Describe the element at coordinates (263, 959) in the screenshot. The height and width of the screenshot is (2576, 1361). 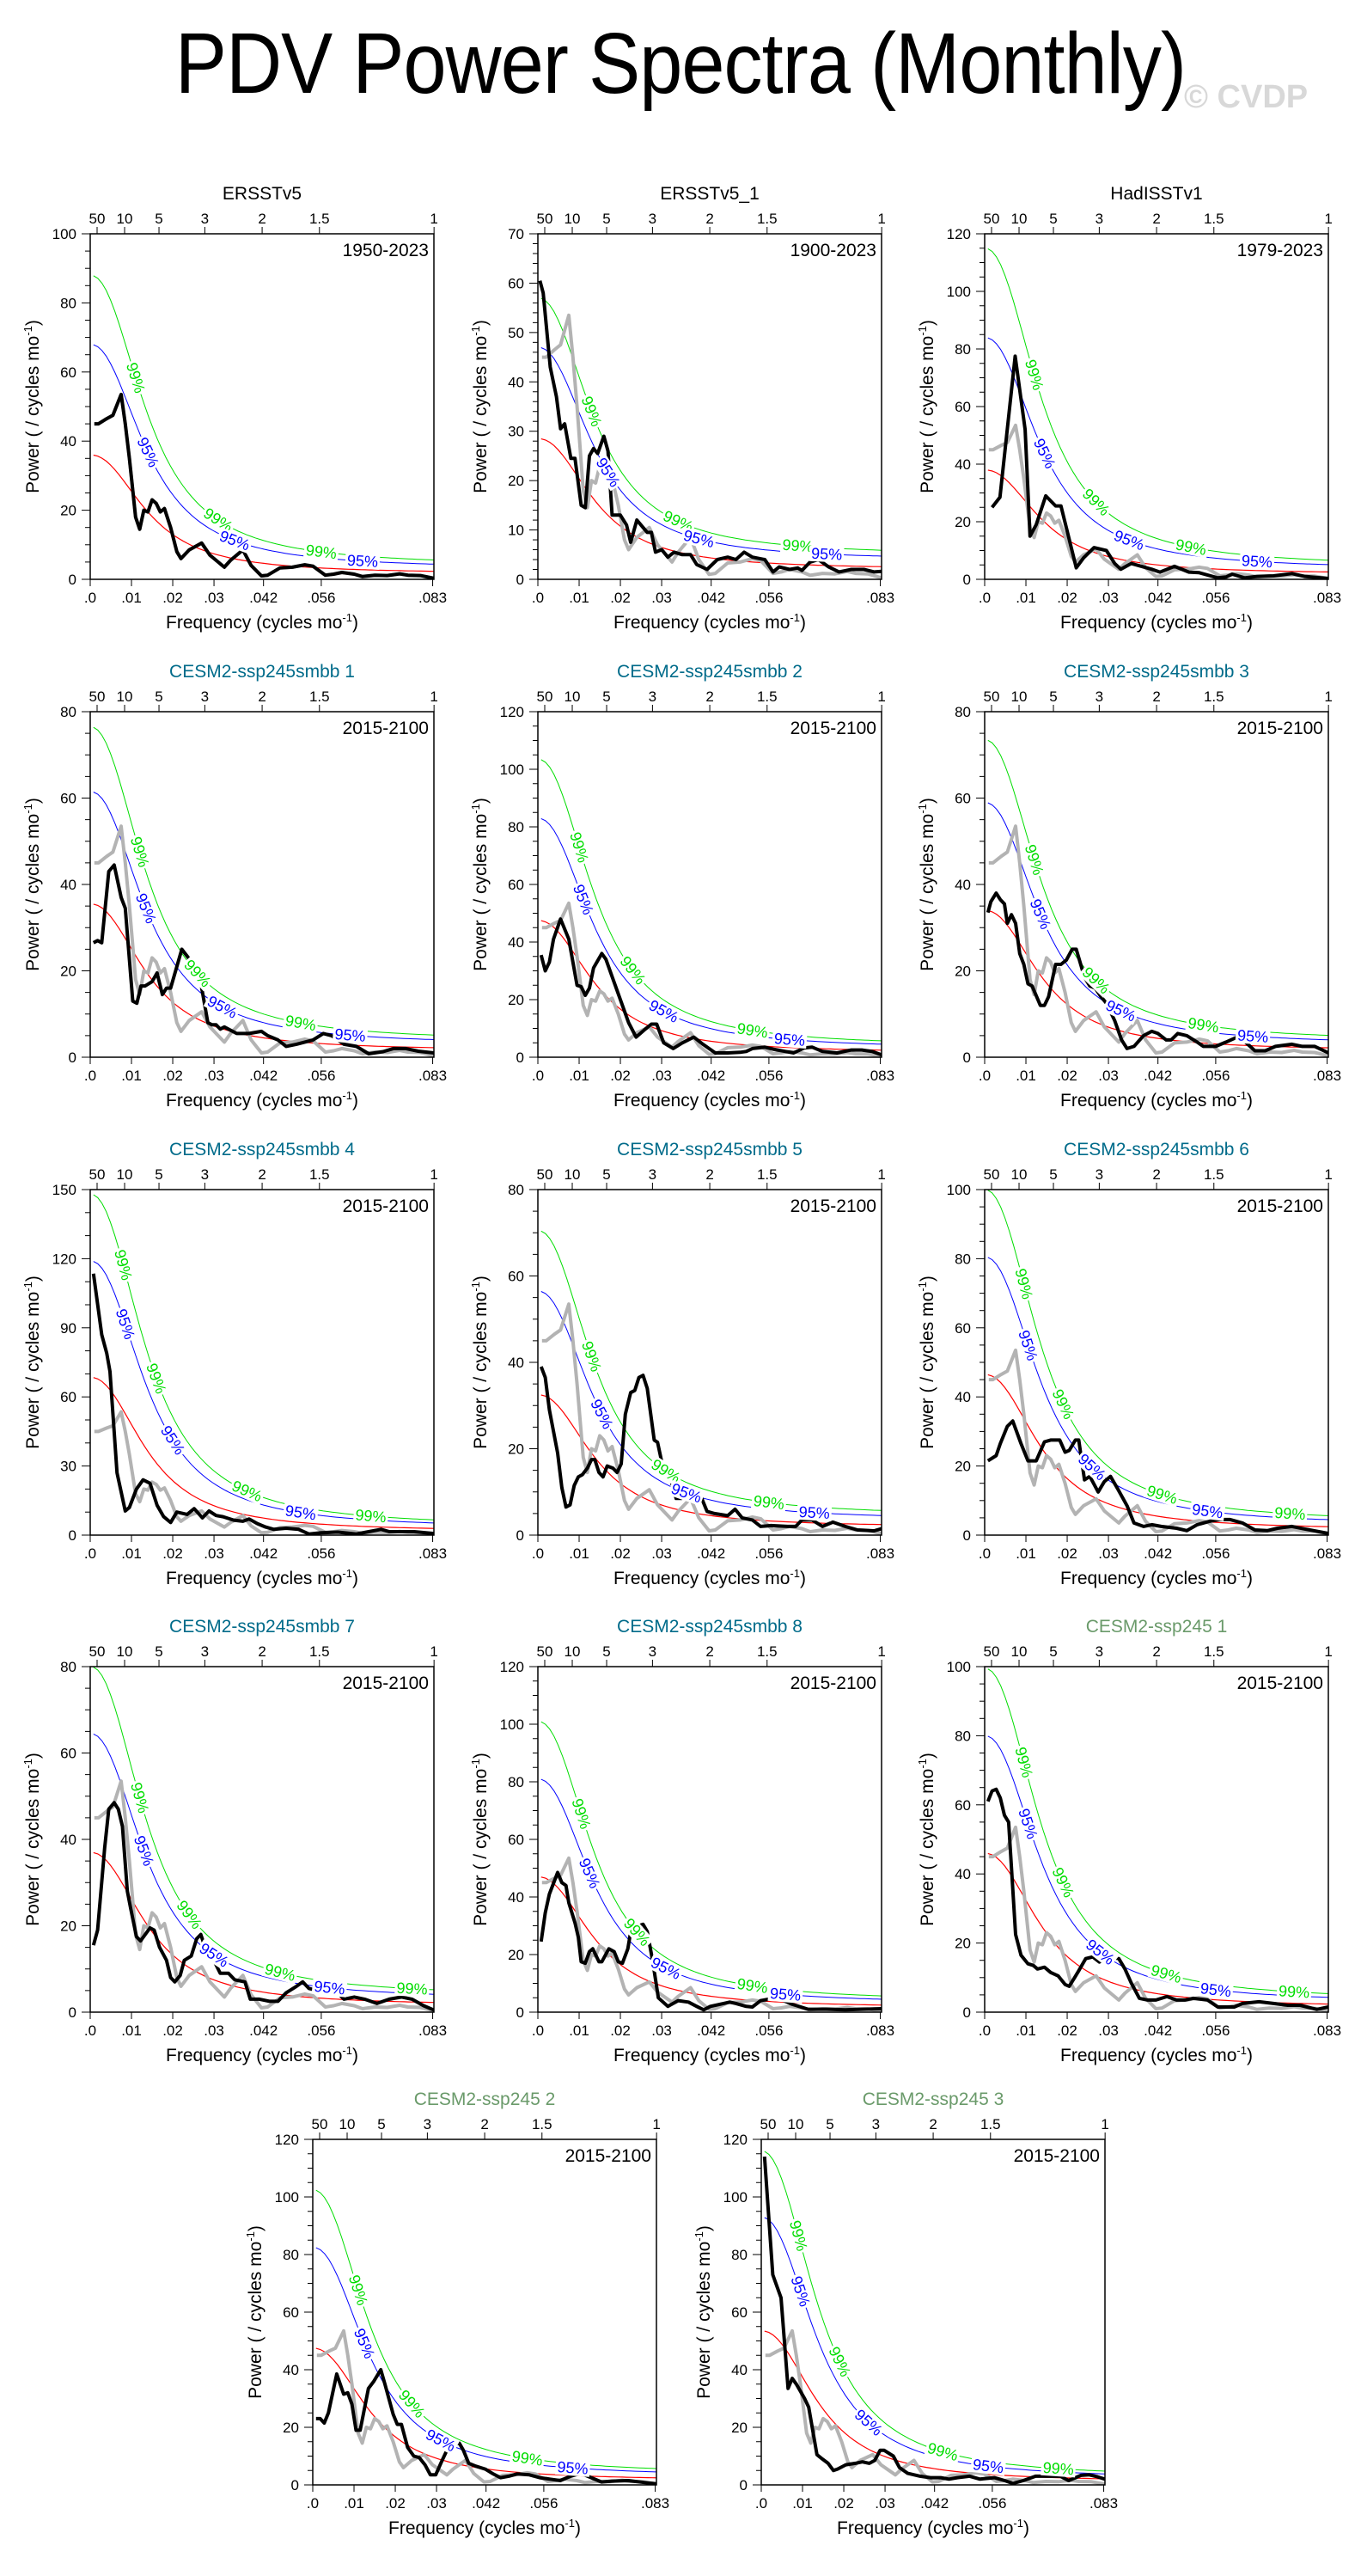
I see `spectrum-line` at that location.